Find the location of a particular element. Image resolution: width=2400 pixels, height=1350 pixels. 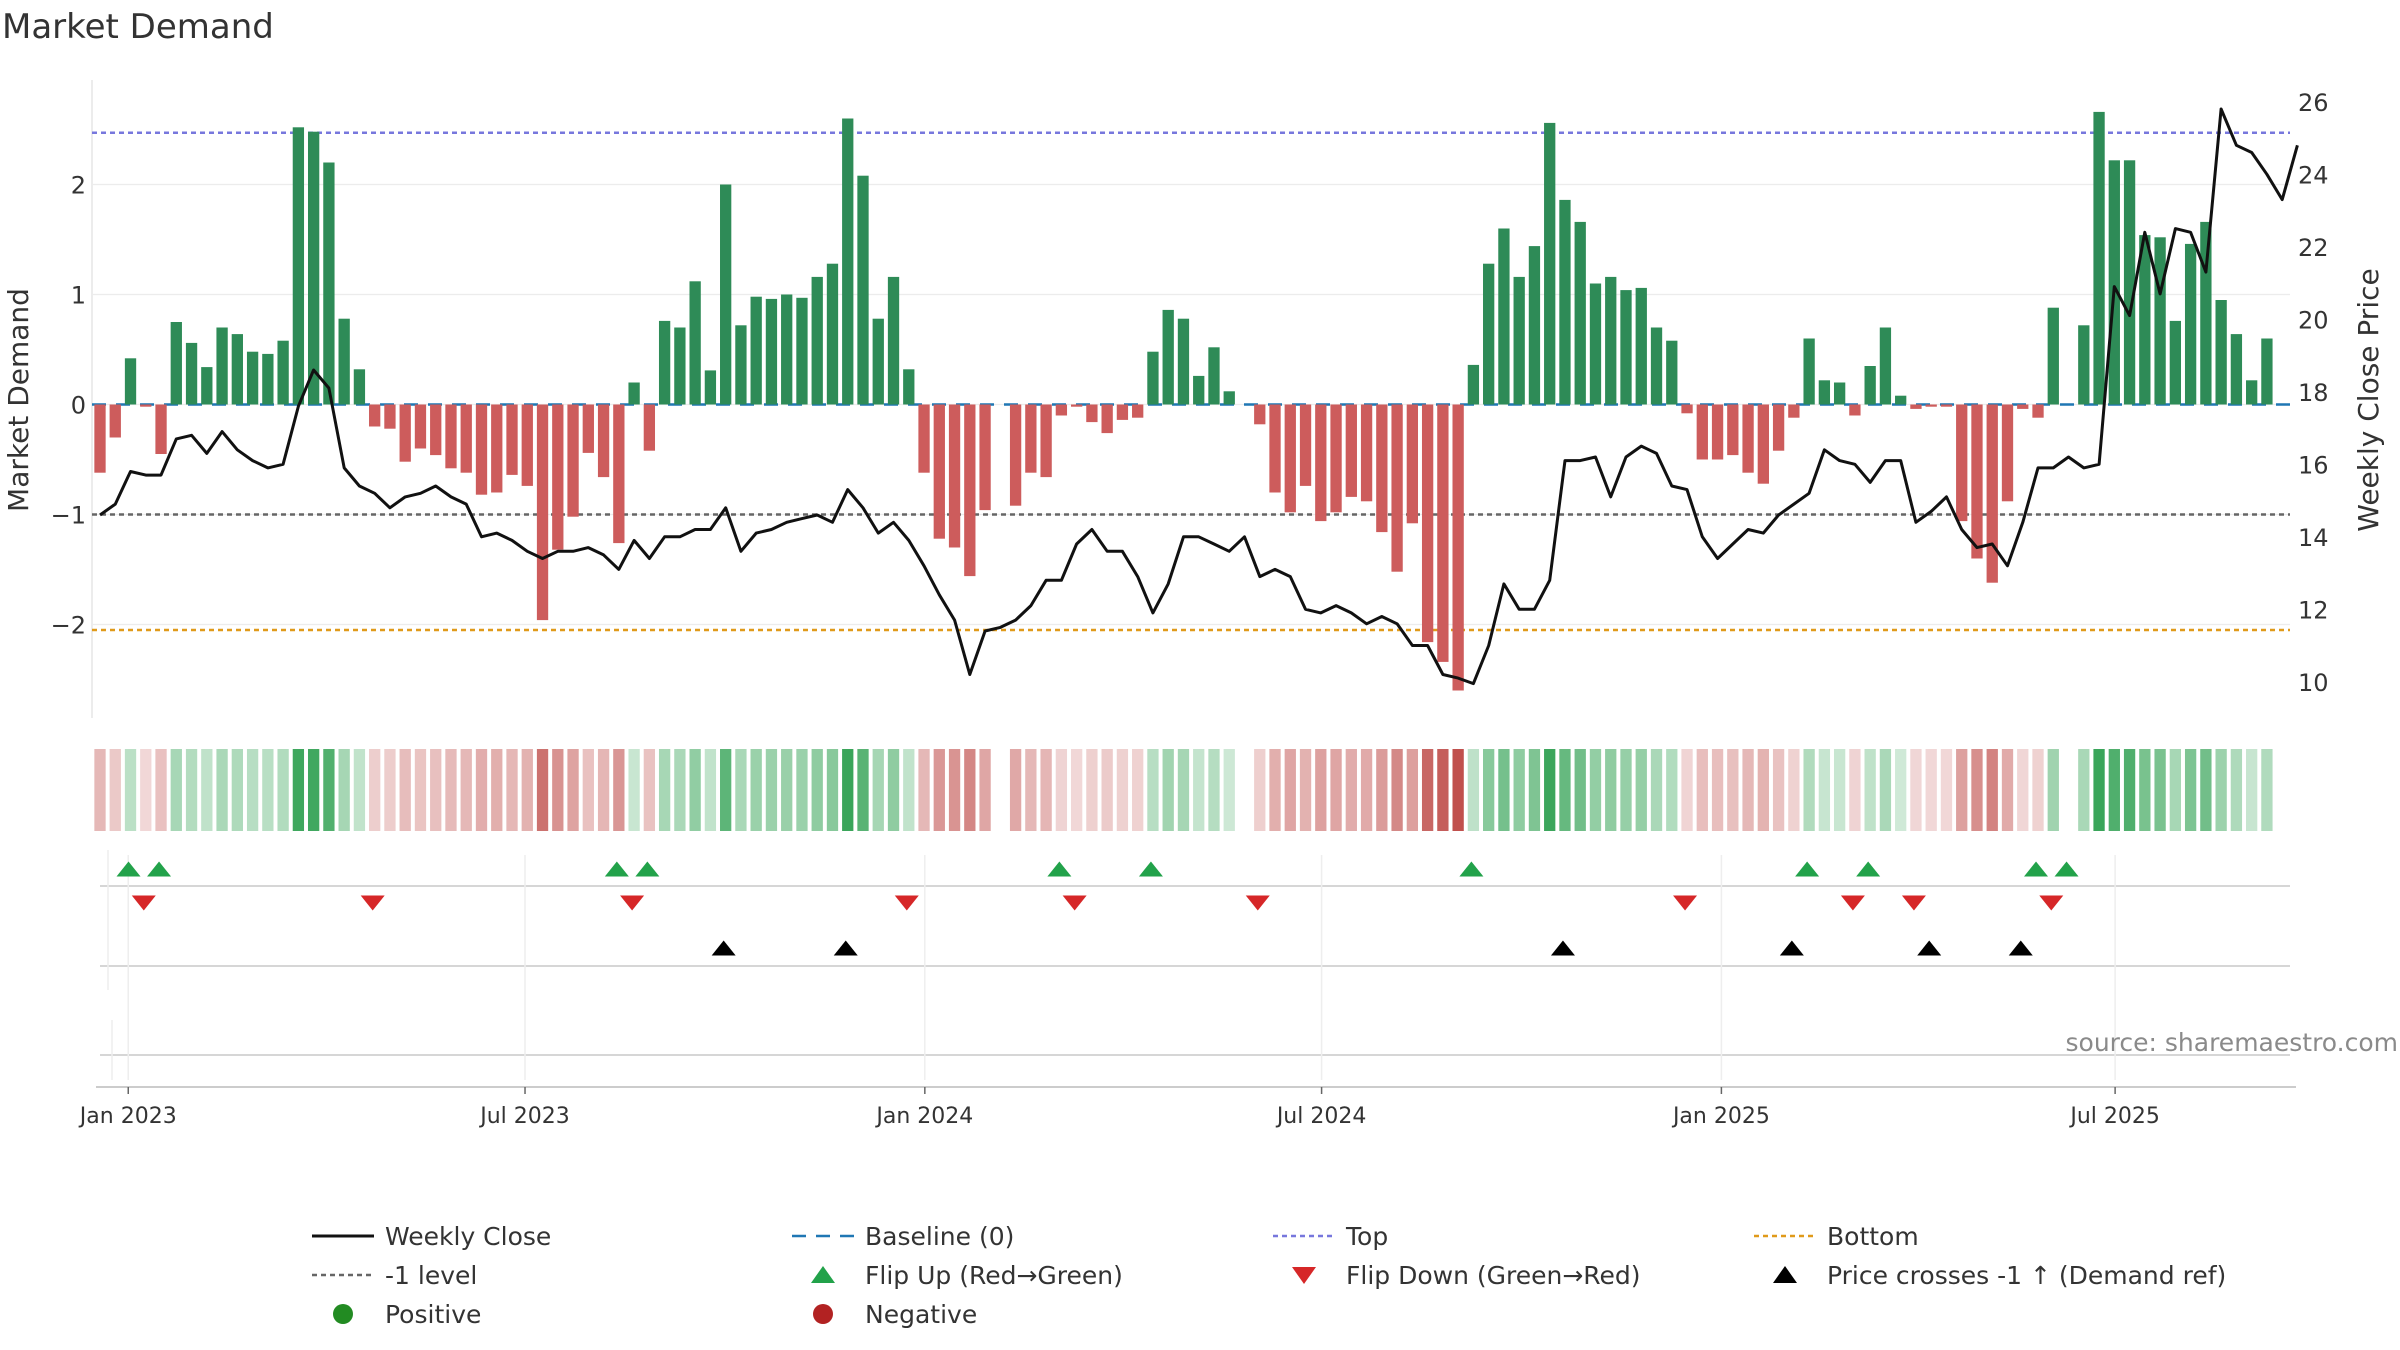

demand-heat-strip is located at coordinates (1183, 790).